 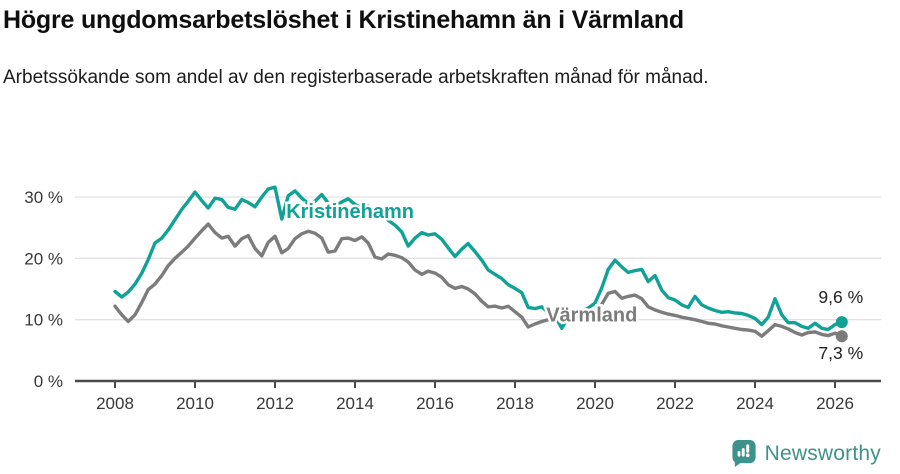 I want to click on end-value-label: 7,3 %, so click(x=840, y=353).